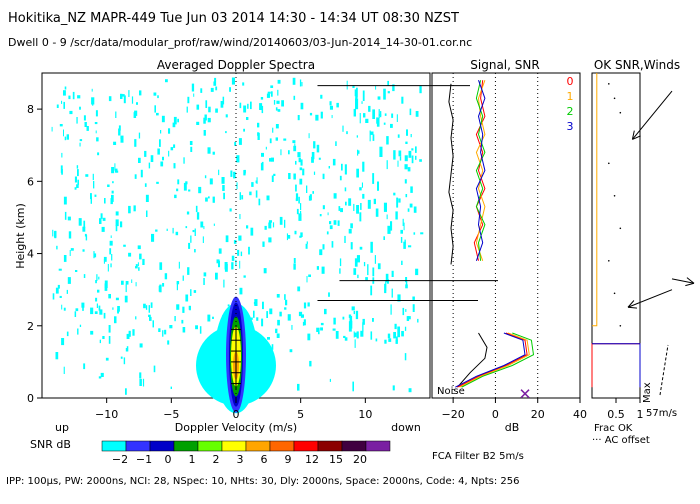 This screenshot has height=504, width=700. Describe the element at coordinates (30, 254) in the screenshot. I see `y-tick-label: 4` at that location.